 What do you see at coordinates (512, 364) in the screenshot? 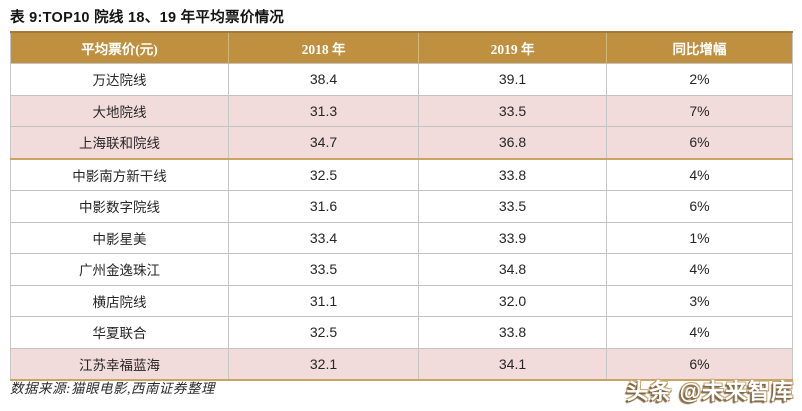
I see `cell-2019-price: 34.1` at bounding box center [512, 364].